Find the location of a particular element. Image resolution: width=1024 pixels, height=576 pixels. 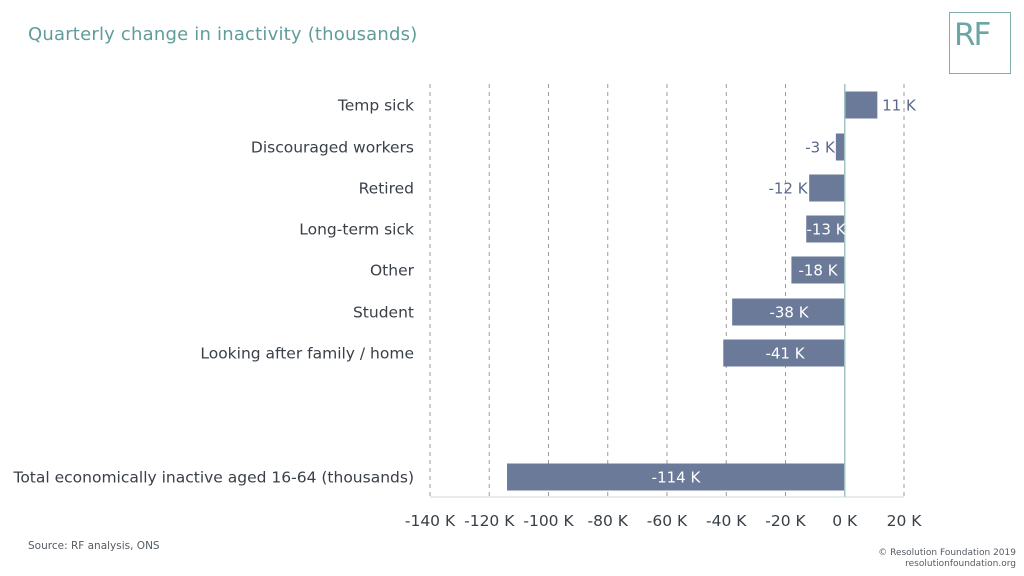

copyright-text: © Resolution Foundation 2019 is located at coordinates (947, 553).